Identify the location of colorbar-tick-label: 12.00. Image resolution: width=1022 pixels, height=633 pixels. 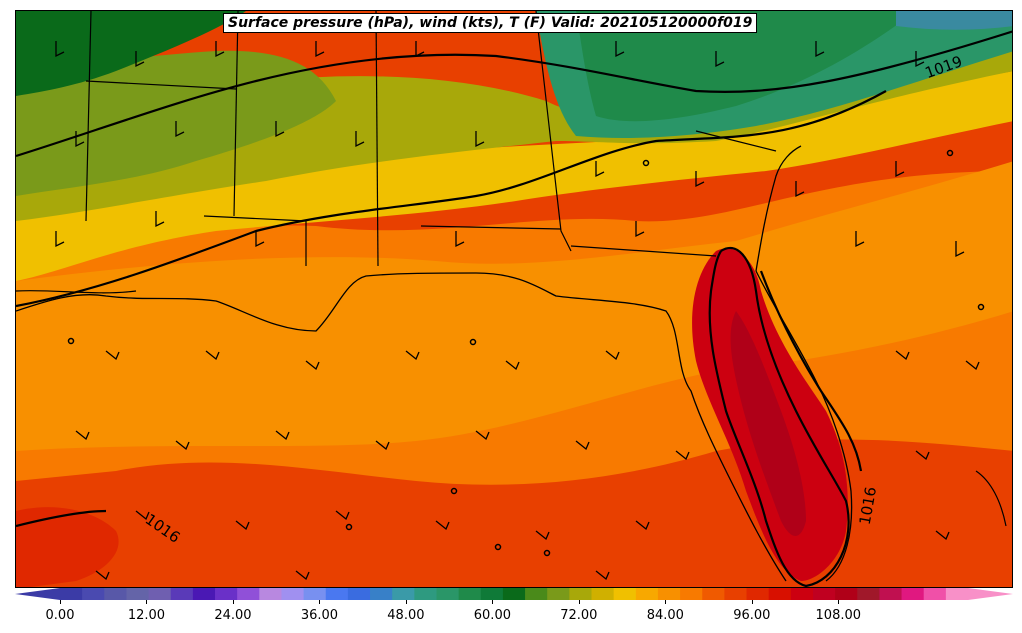
(146, 615).